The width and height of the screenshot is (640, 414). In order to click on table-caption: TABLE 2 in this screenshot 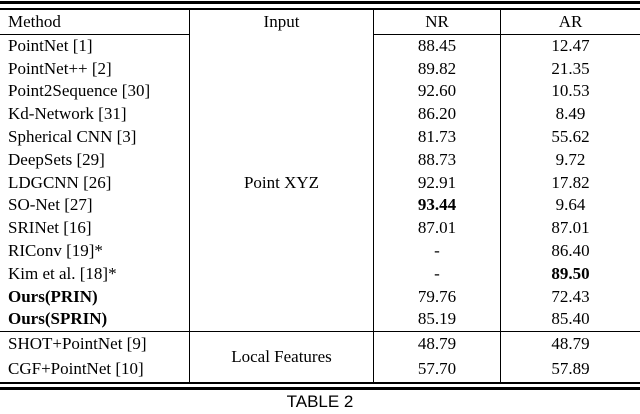, I will do `click(320, 401)`.